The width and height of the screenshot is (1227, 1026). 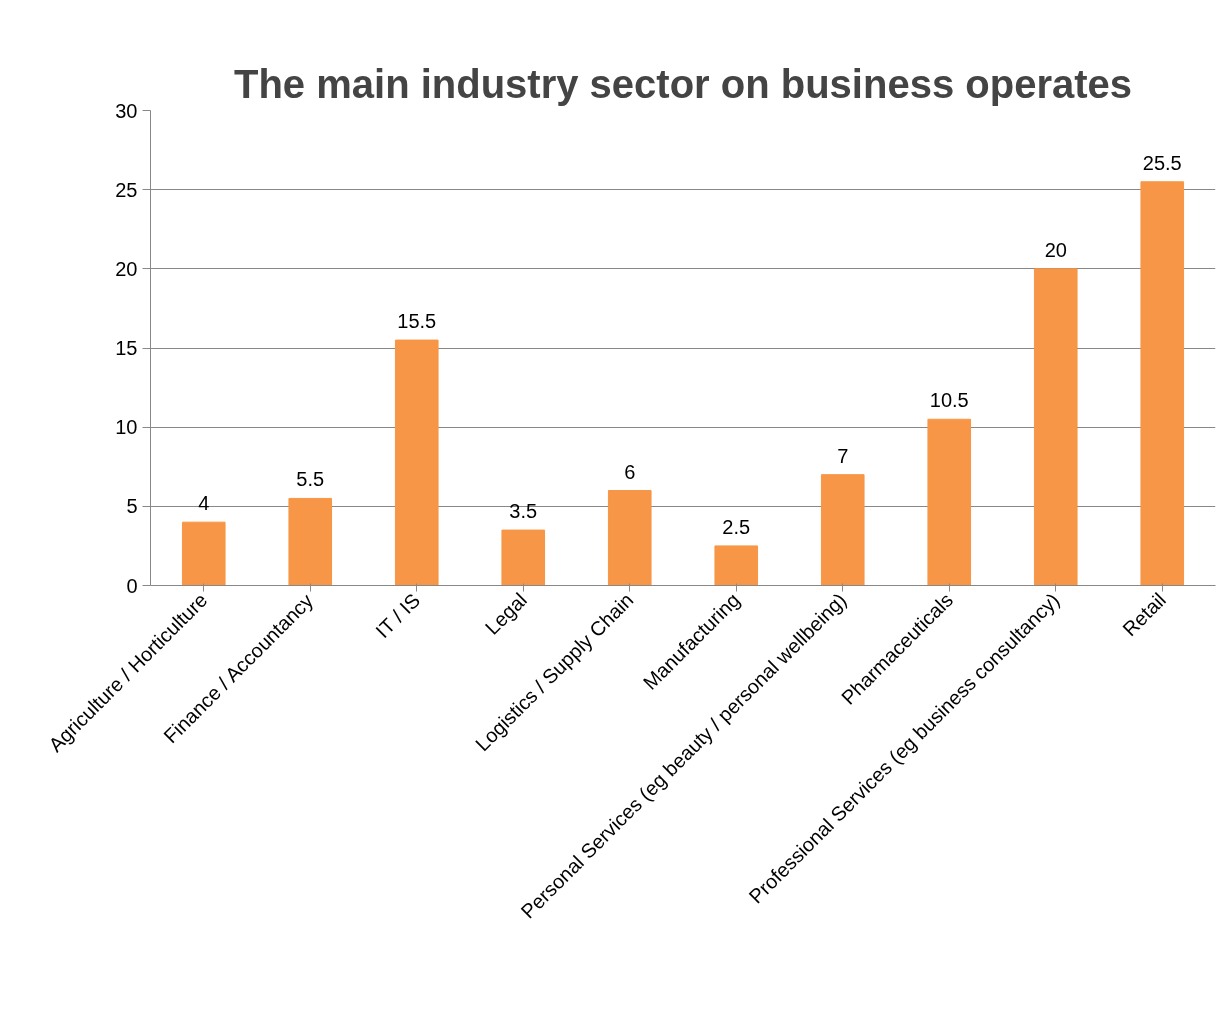 What do you see at coordinates (126, 427) in the screenshot?
I see `y-tick-label: 10` at bounding box center [126, 427].